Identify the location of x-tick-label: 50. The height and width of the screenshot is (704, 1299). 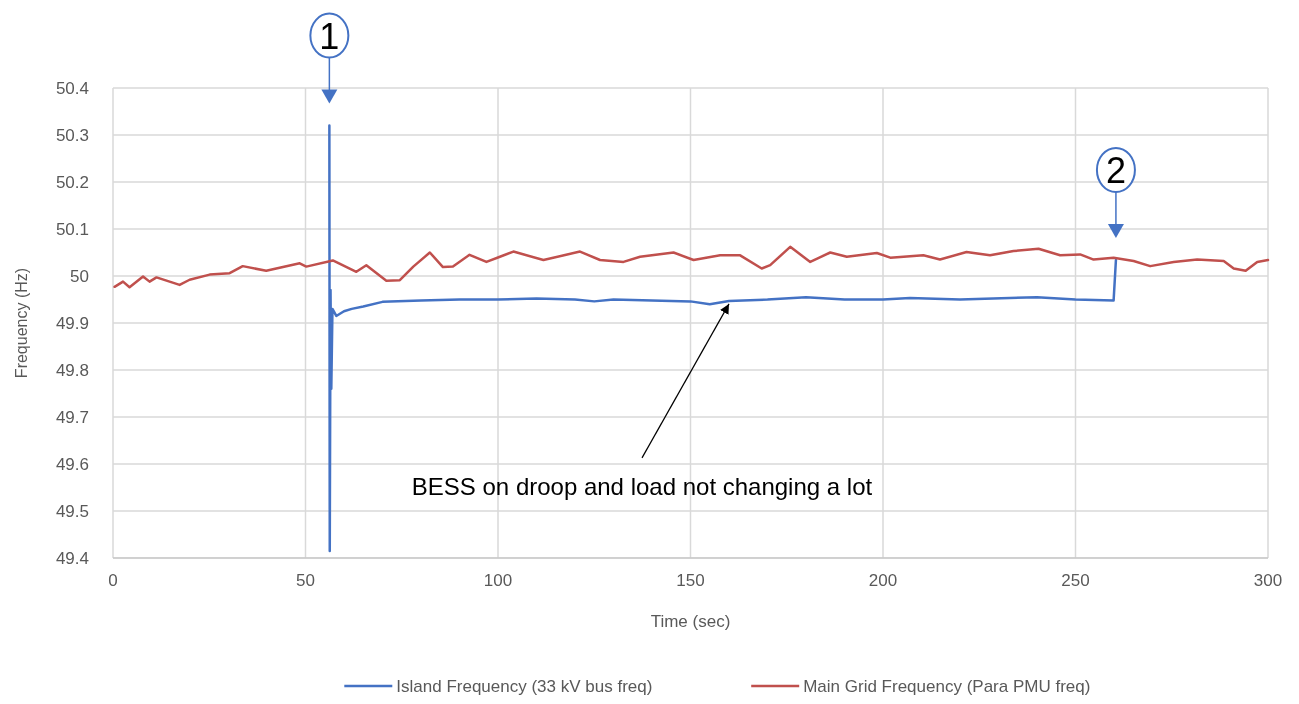
(305, 580).